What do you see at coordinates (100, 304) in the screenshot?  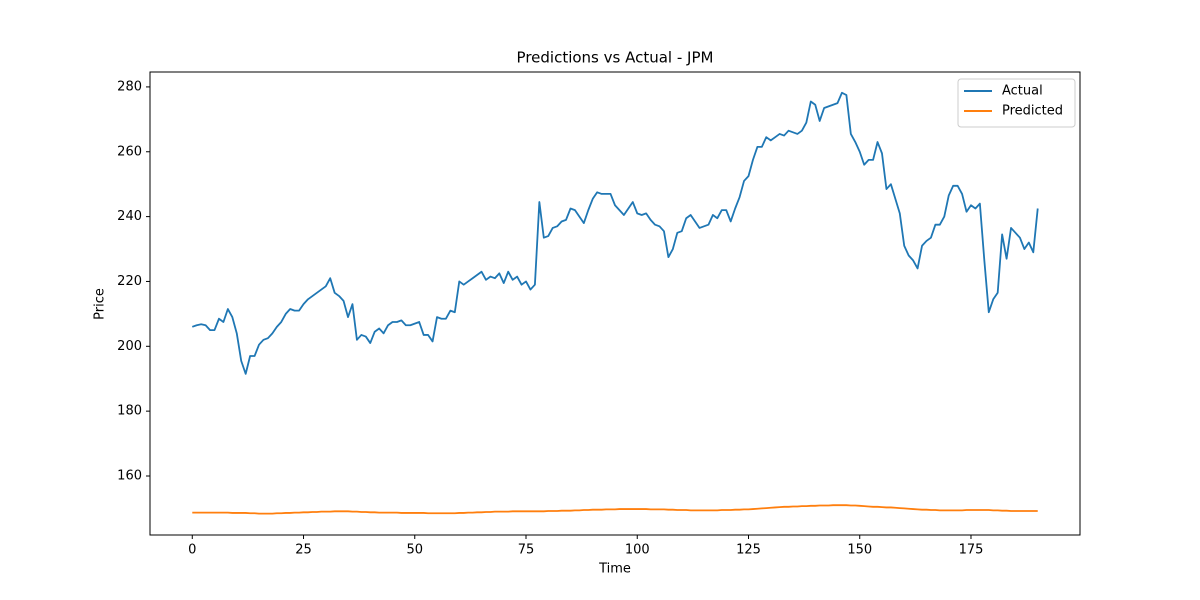 I see `y-axis-label: Price` at bounding box center [100, 304].